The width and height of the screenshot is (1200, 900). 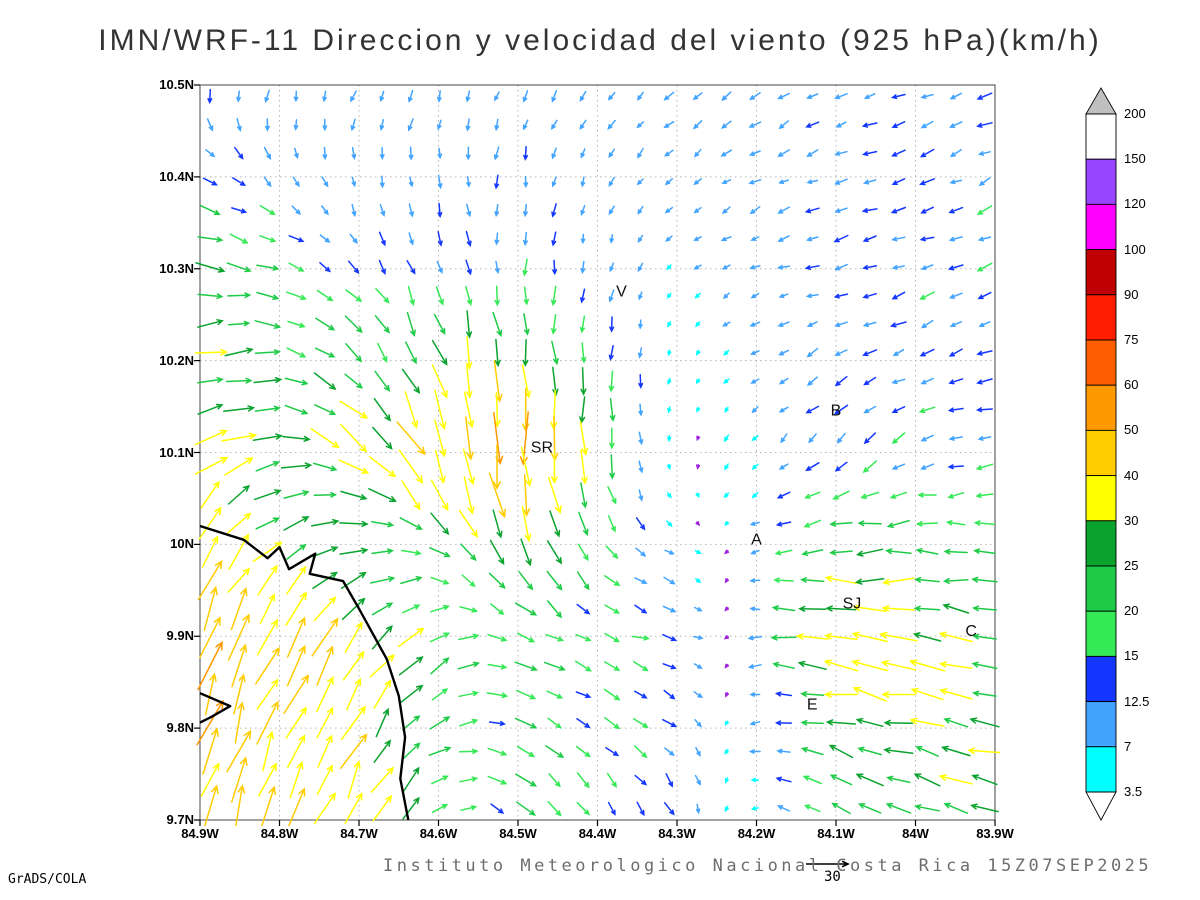 I want to click on colorbar-label: 15, so click(x=1131, y=656).